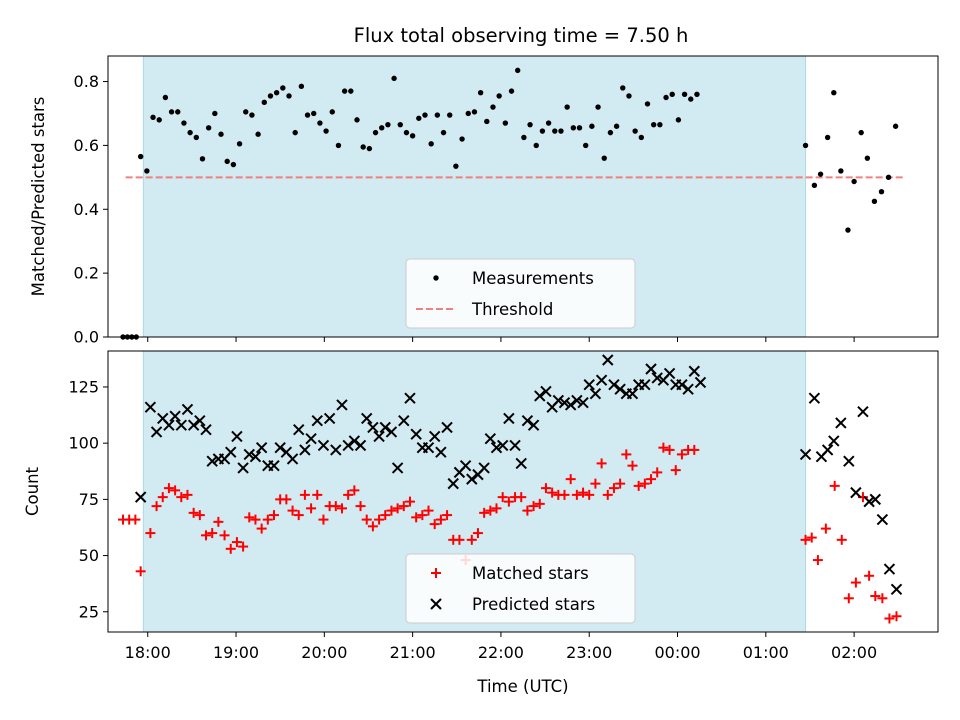 The width and height of the screenshot is (960, 720). I want to click on x-tick-label: 19:00, so click(236, 652).